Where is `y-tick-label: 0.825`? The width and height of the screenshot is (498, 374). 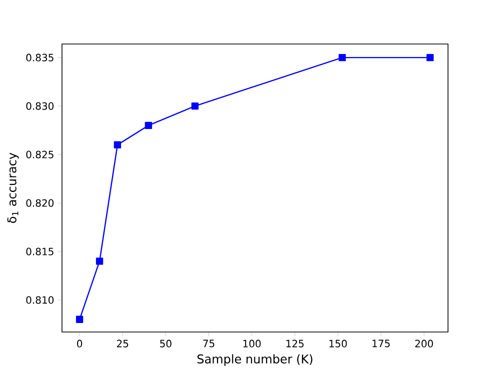
y-tick-label: 0.825 is located at coordinates (40, 154).